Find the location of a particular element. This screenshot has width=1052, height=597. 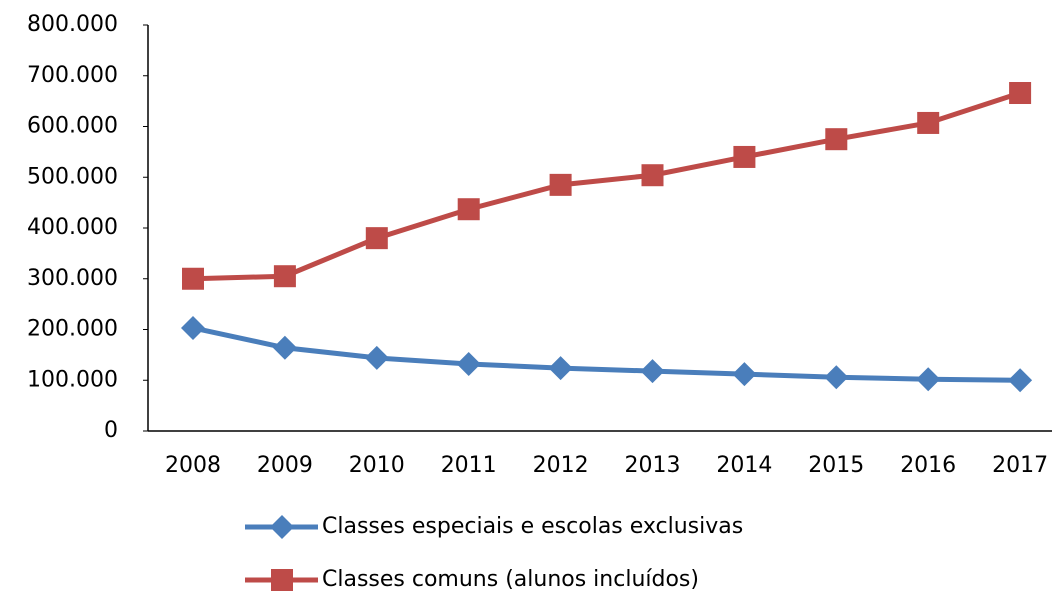

legend-label: Classes especiais e escolas exclusivas is located at coordinates (532, 526).